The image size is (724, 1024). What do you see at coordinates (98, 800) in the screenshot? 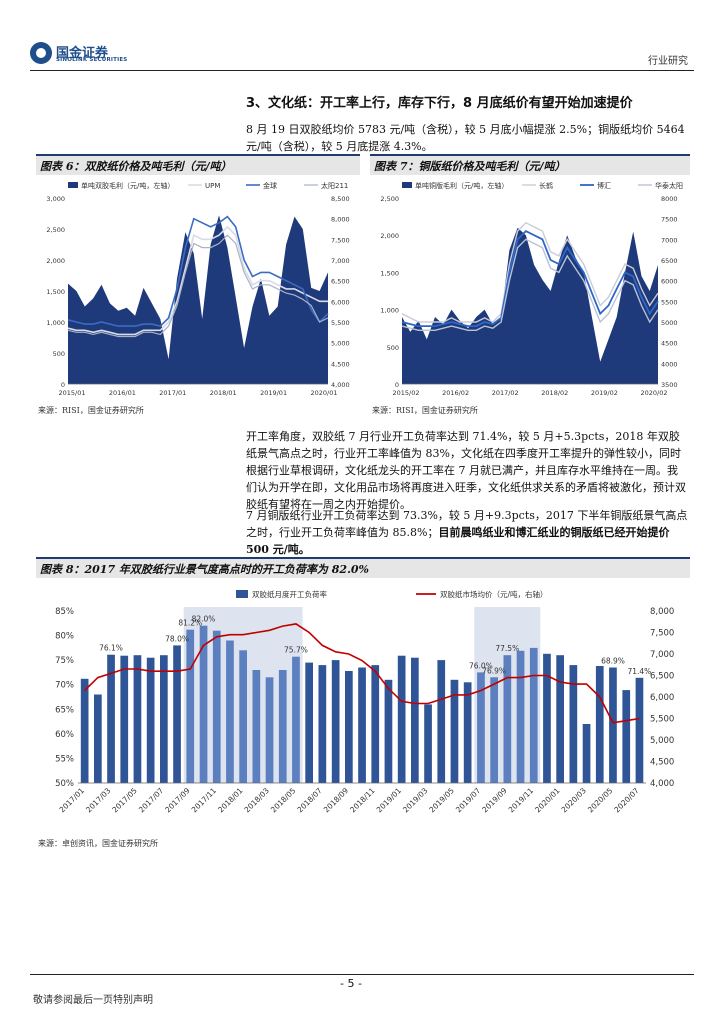
I see `fig8-x-tick: 2017/03` at bounding box center [98, 800].